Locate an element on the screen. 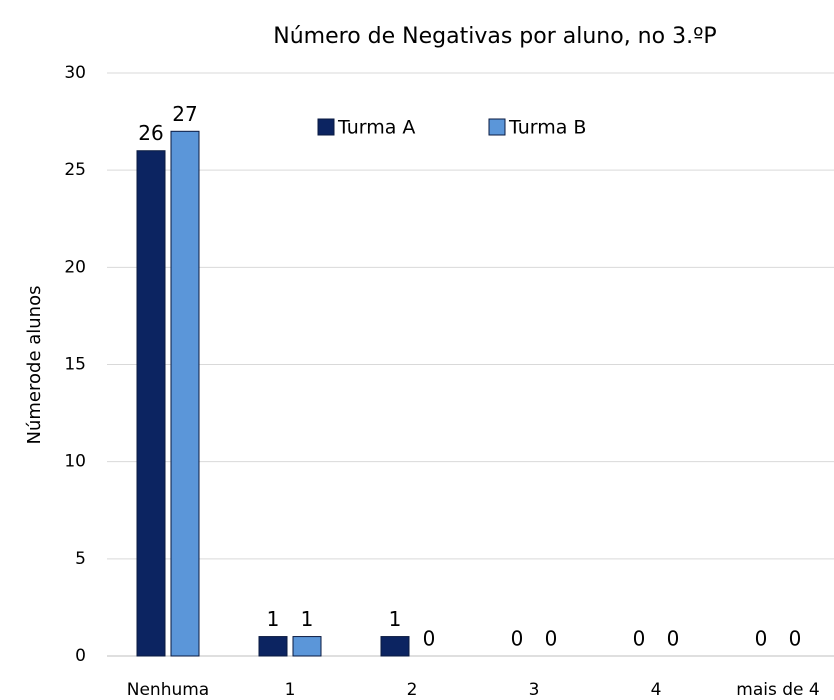 The height and width of the screenshot is (700, 834). value-label: 26 is located at coordinates (150, 133).